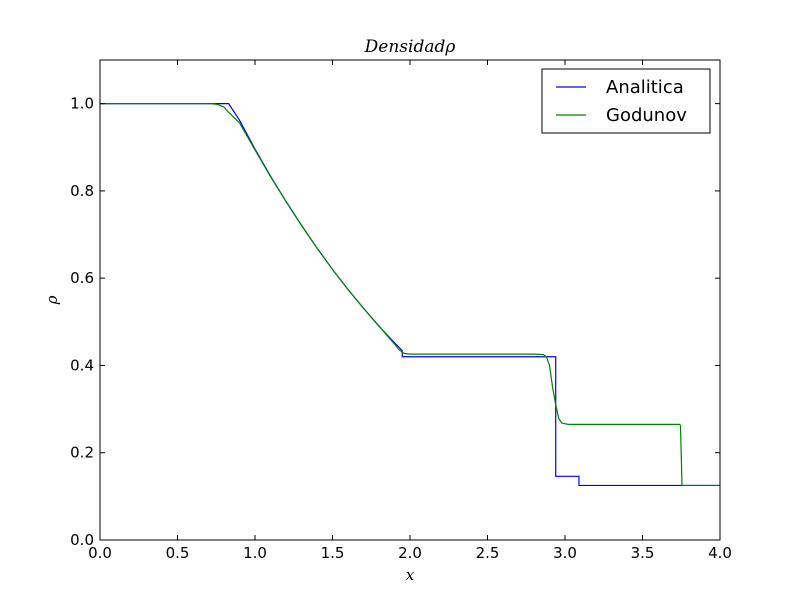  What do you see at coordinates (100, 553) in the screenshot?
I see `x-tick-label: 0.0` at bounding box center [100, 553].